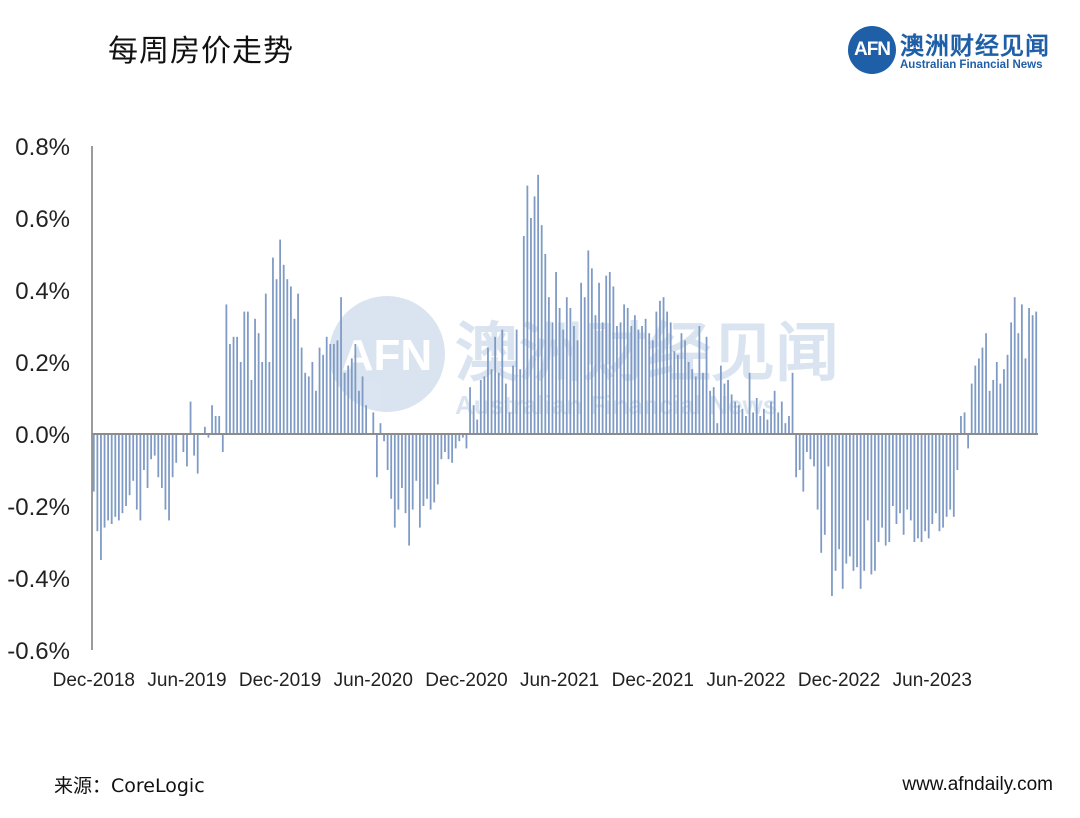 The height and width of the screenshot is (818, 1080). What do you see at coordinates (647, 354) in the screenshot?
I see `watermark-logo-chinese: 澳洲财经见闻` at bounding box center [647, 354].